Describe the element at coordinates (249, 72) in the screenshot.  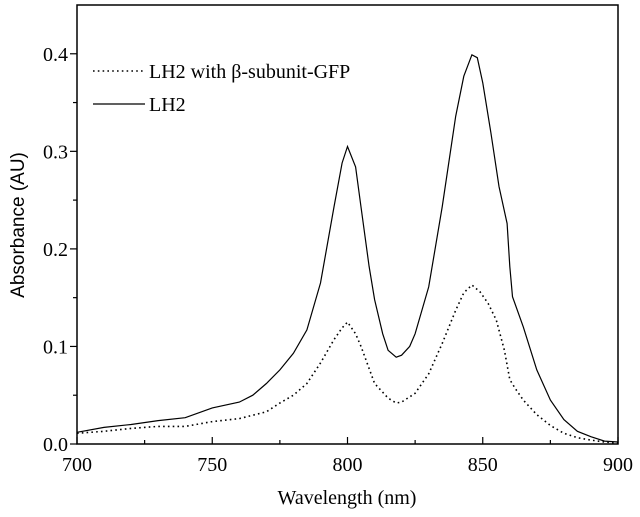
I see `legend-label: LH2 with β-subunit-GFP` at that location.